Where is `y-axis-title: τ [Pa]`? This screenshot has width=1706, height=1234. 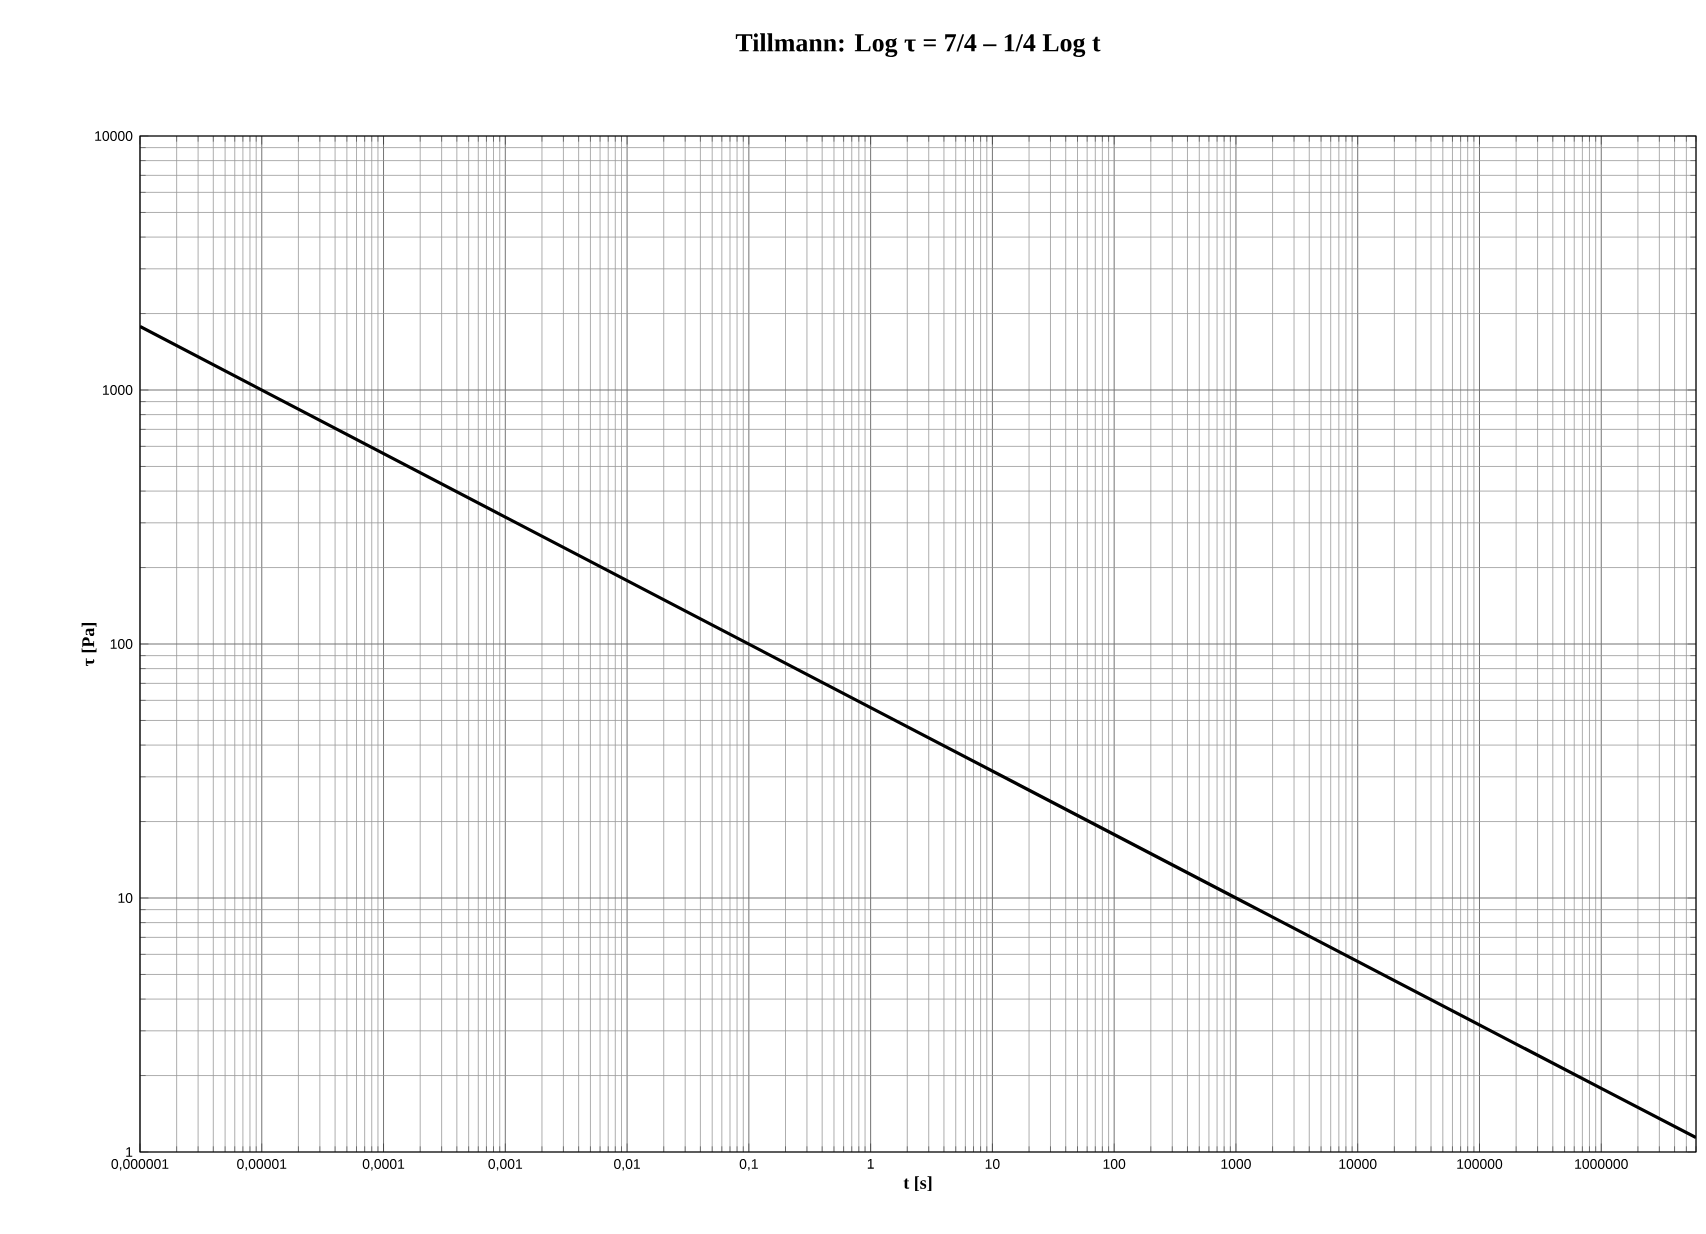
y-axis-title: τ [Pa] is located at coordinates (89, 644).